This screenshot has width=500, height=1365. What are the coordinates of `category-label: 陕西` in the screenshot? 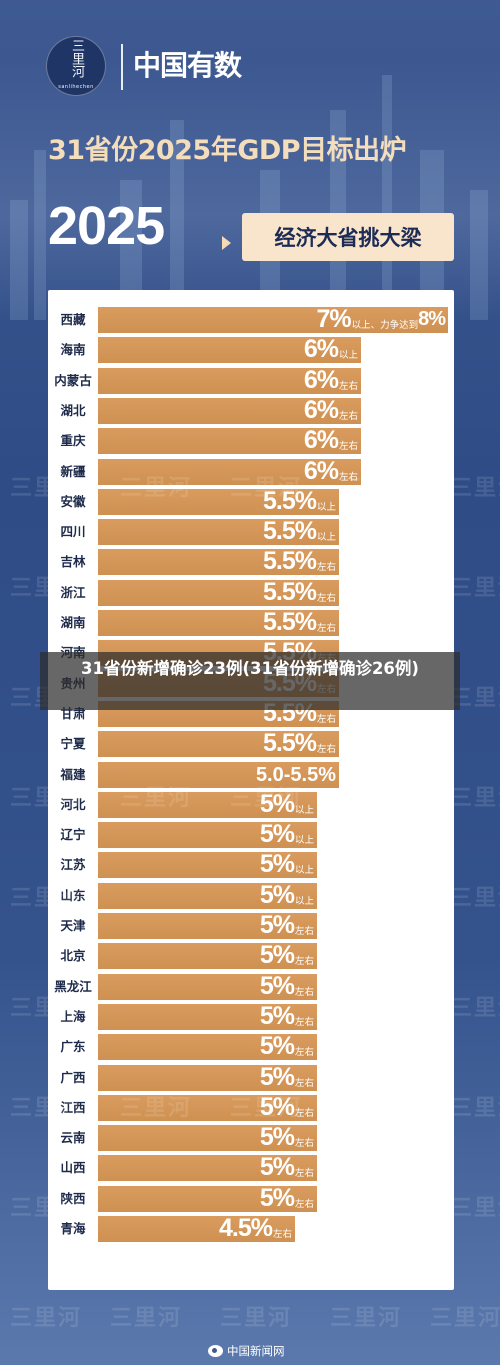 It's located at (73, 1198).